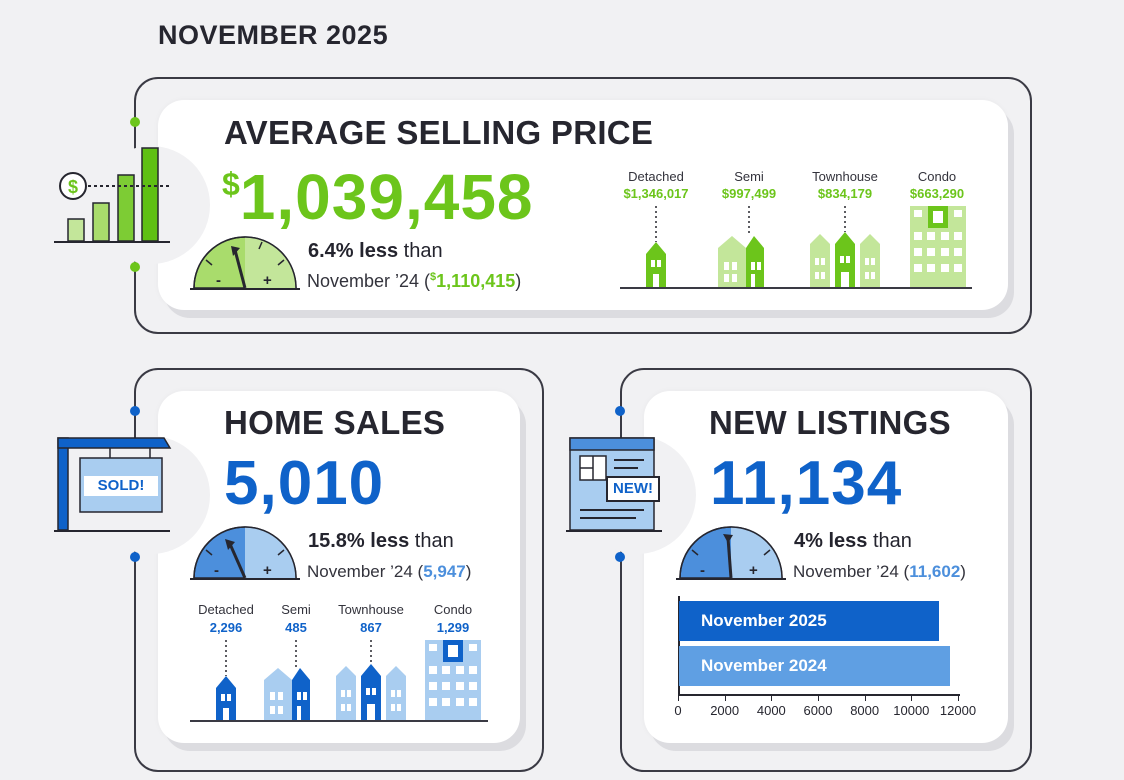 This screenshot has width=1124, height=780. I want to click on gauge-plus: +, so click(753, 570).